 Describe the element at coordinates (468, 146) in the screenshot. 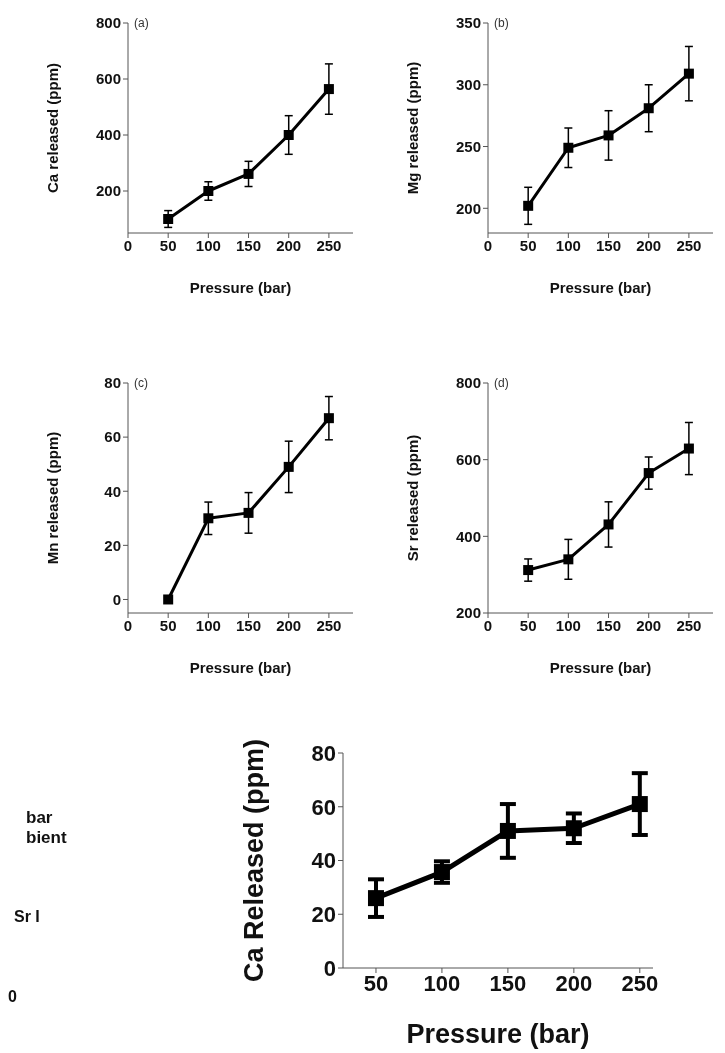

I see `y-tick-label: 250` at that location.